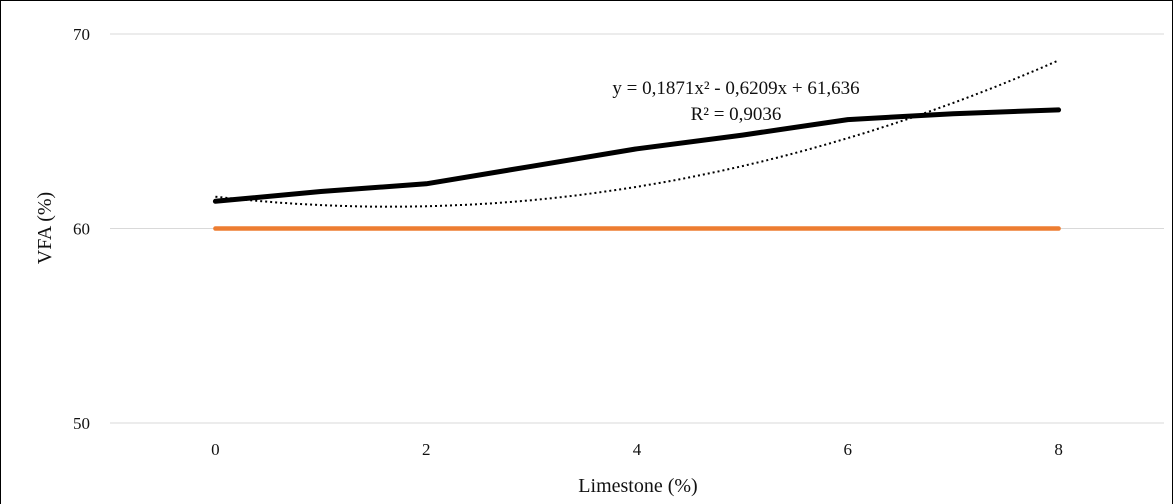 The height and width of the screenshot is (504, 1173). What do you see at coordinates (81, 423) in the screenshot?
I see `y-tick-label: 50` at bounding box center [81, 423].